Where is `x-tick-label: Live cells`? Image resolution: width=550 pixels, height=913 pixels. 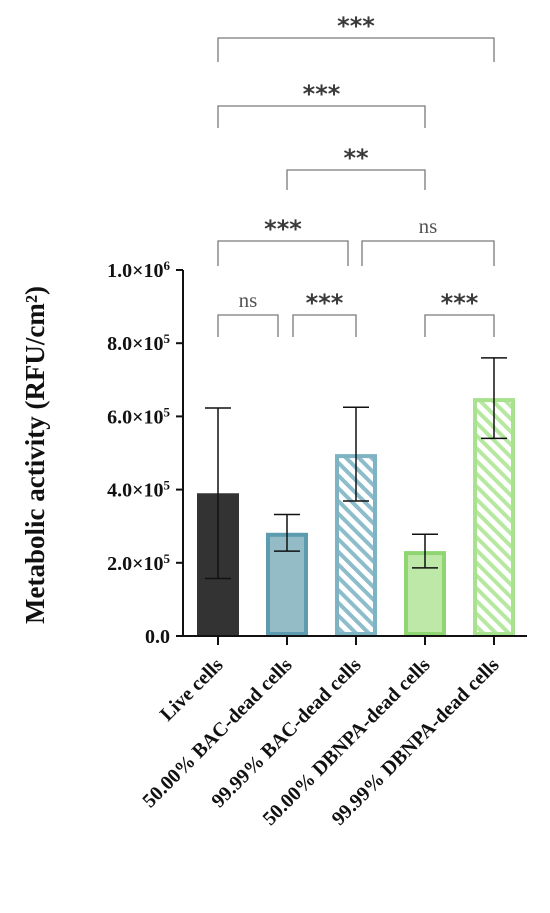
x-tick-label: Live cells is located at coordinates (192, 690).